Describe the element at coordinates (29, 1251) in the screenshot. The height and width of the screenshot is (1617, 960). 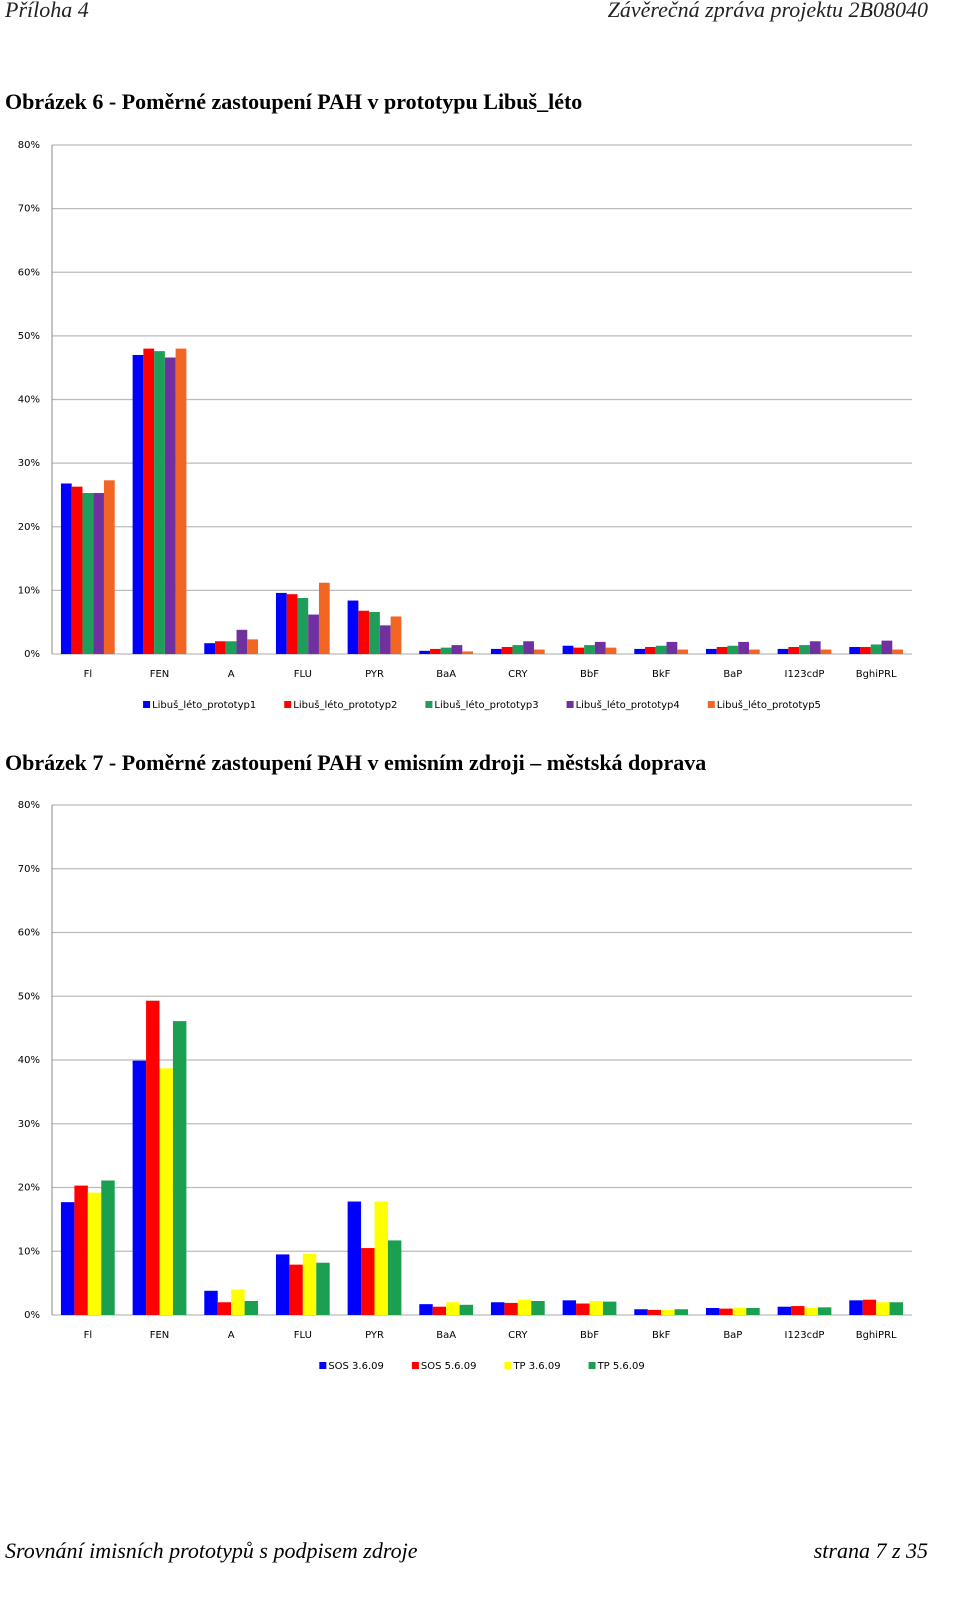
I see `y-tick-label: 10%` at that location.